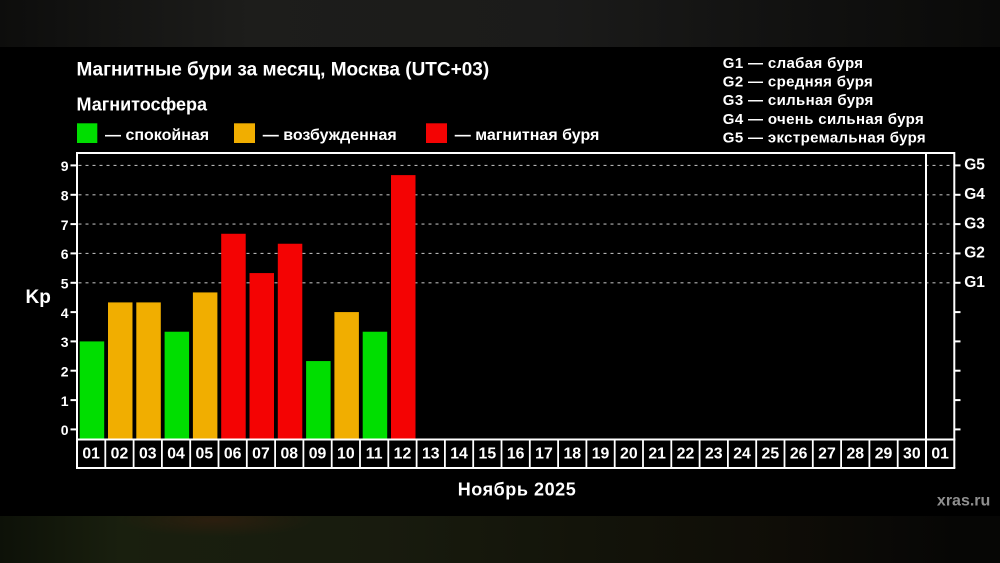 The width and height of the screenshot is (1000, 563). Describe the element at coordinates (403, 454) in the screenshot. I see `svg-text: 12` at that location.